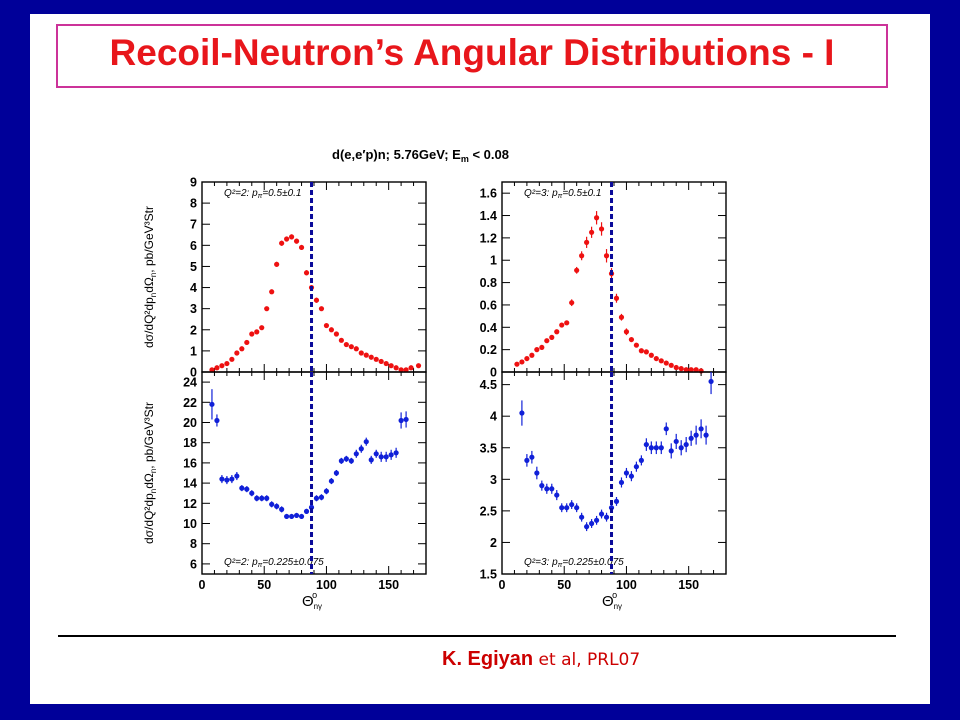 This screenshot has height=720, width=960. Describe the element at coordinates (488, 350) in the screenshot. I see `y-tick-label: 0.2` at that location.